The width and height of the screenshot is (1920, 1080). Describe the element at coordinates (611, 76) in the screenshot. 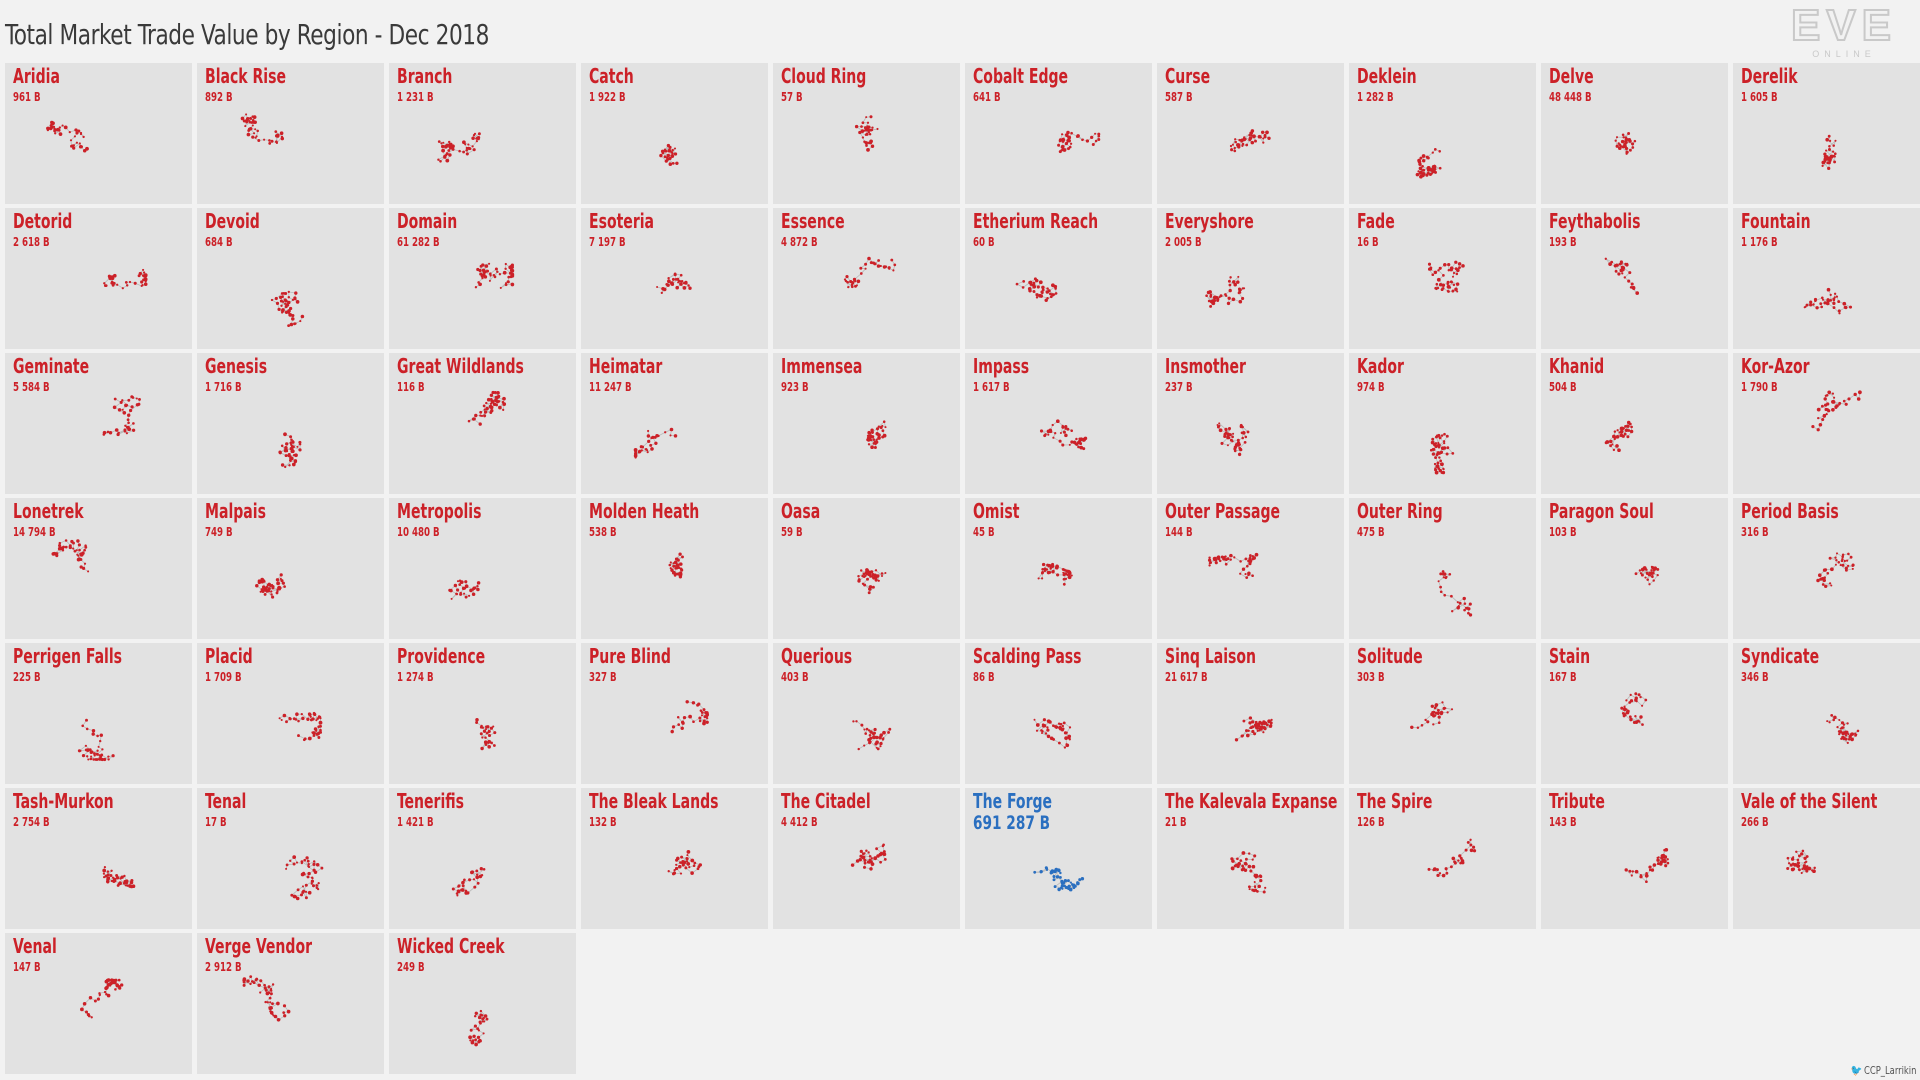

I see `region-name: Catch` at that location.